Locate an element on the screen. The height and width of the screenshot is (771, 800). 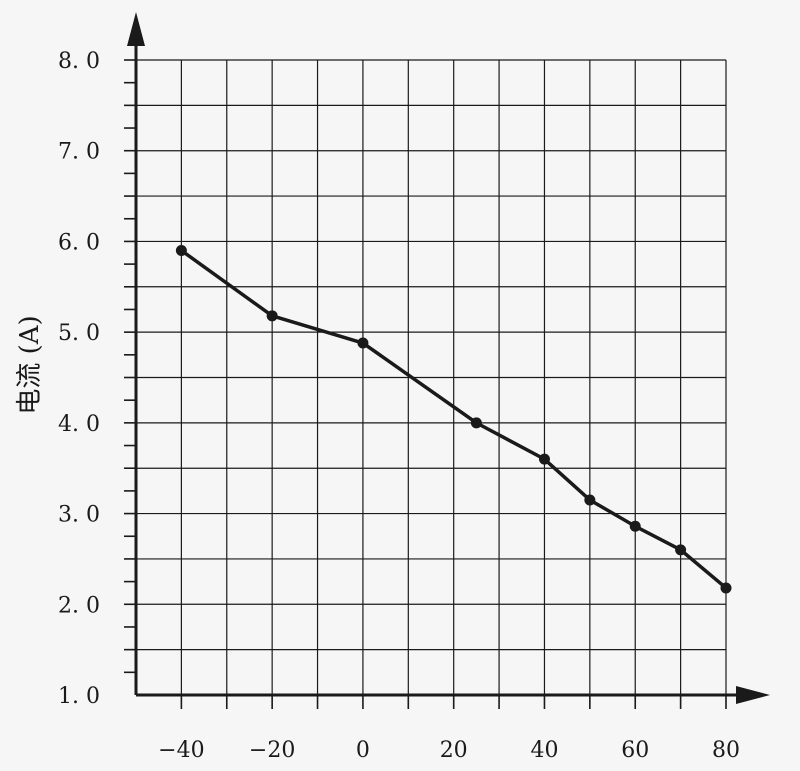
x-tick-label: −20 is located at coordinates (272, 750).